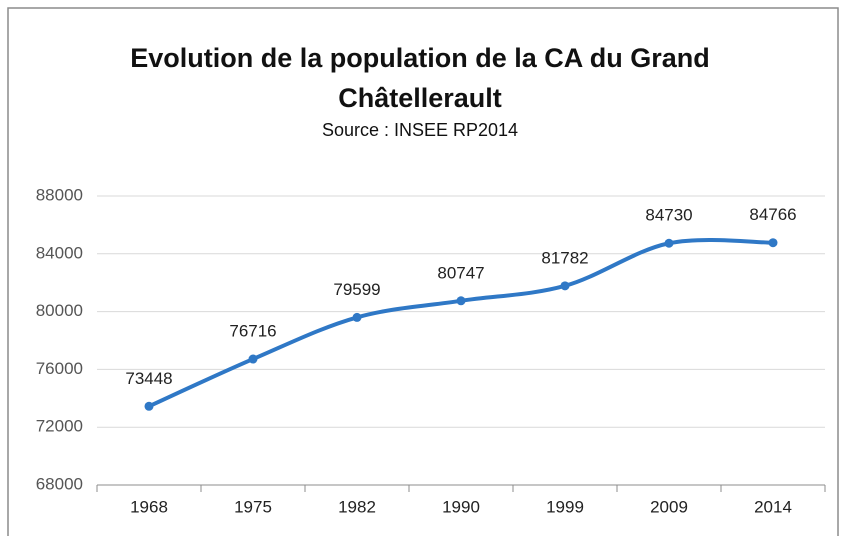 The image size is (841, 536). I want to click on data-label: 80747, so click(460, 272).